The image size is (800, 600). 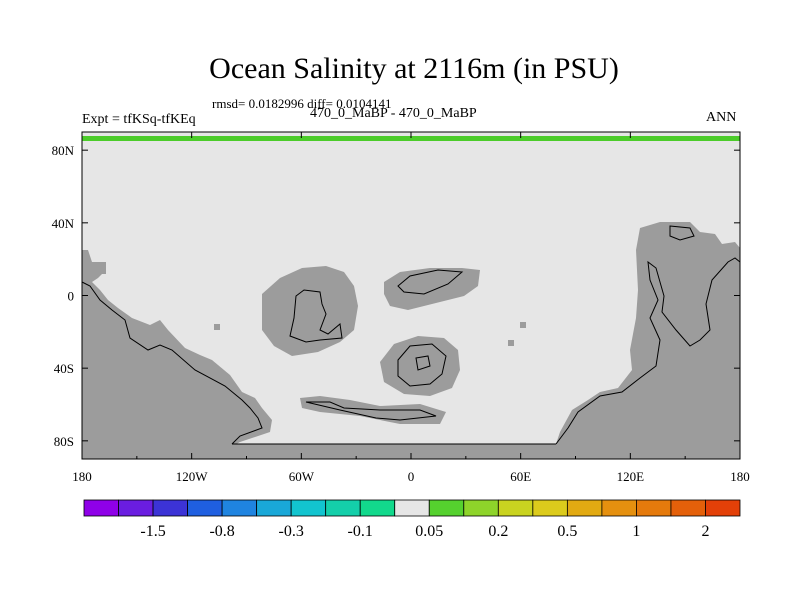 What do you see at coordinates (412, 519) in the screenshot?
I see `colorbar: -1.5 -0.8 -0.3 -0.1 0.05 0.2 0.5 1 2` at bounding box center [412, 519].